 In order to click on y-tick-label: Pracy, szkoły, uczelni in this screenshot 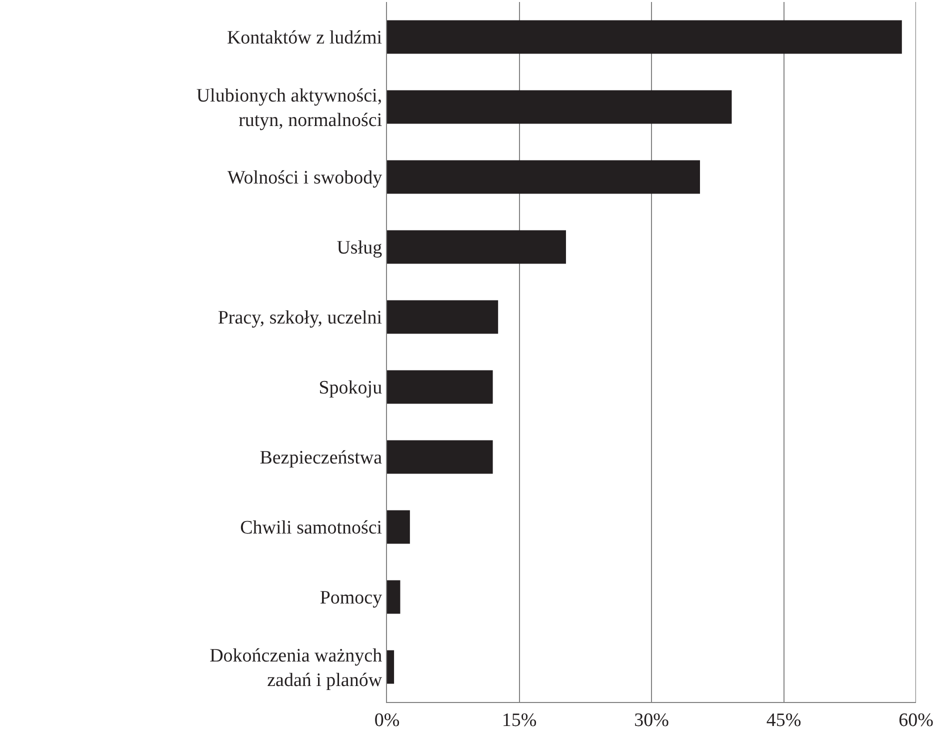, I will do `click(300, 318)`.